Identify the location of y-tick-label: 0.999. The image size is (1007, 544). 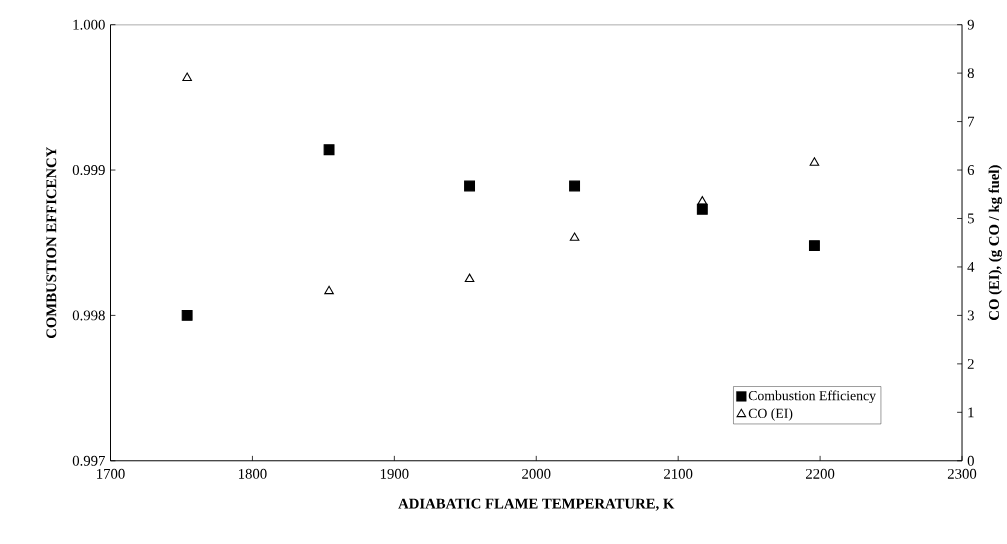
(88, 170).